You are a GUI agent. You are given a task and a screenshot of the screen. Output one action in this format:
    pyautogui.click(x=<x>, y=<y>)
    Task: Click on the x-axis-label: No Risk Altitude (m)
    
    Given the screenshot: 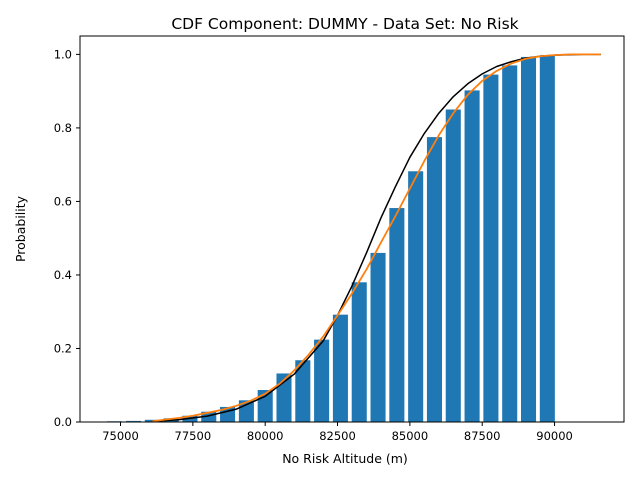 What is the action you would take?
    pyautogui.click(x=345, y=458)
    